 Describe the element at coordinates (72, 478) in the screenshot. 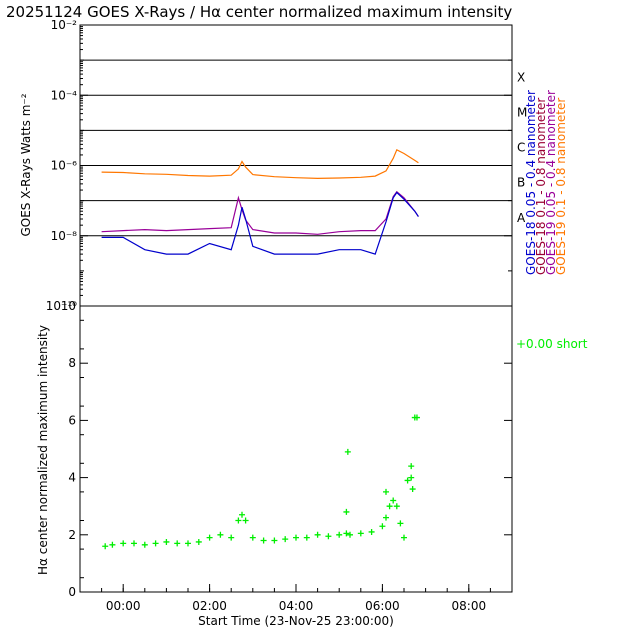

I see `y-tick-label: 4` at that location.